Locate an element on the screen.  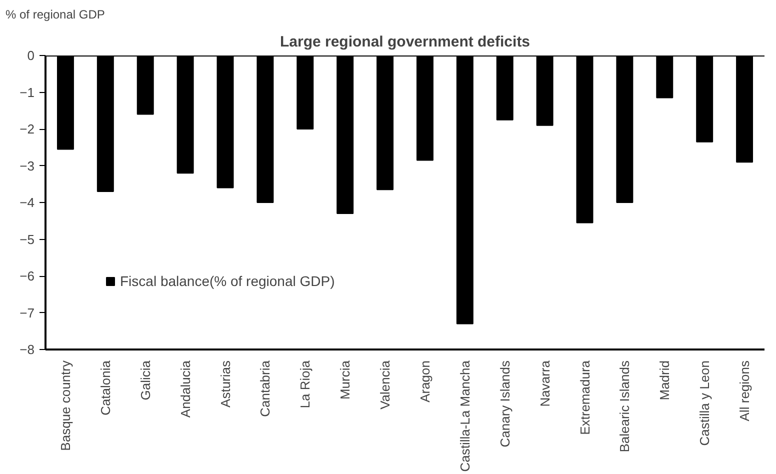
x-tick-label: Murcia is located at coordinates (345, 380).